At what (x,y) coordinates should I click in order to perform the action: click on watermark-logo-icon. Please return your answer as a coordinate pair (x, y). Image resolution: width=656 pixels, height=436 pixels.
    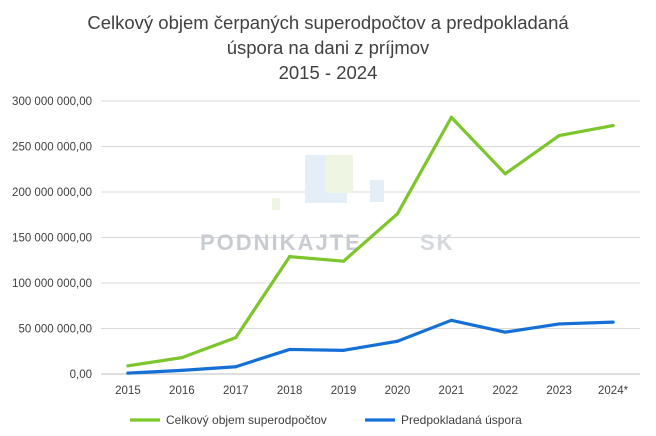
    Looking at the image, I should click on (328, 182).